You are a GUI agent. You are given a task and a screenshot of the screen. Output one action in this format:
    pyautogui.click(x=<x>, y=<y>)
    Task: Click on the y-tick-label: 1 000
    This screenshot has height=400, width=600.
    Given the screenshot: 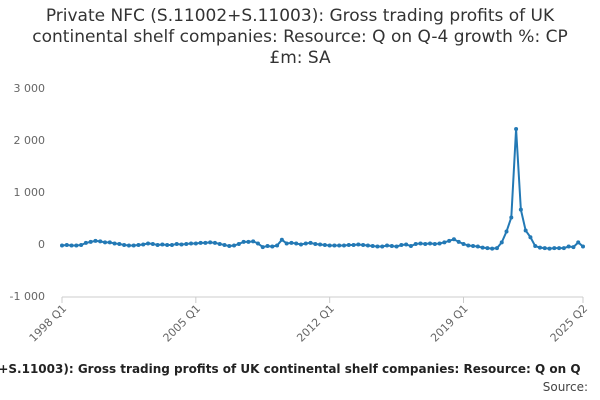 What is the action you would take?
    pyautogui.click(x=30, y=192)
    